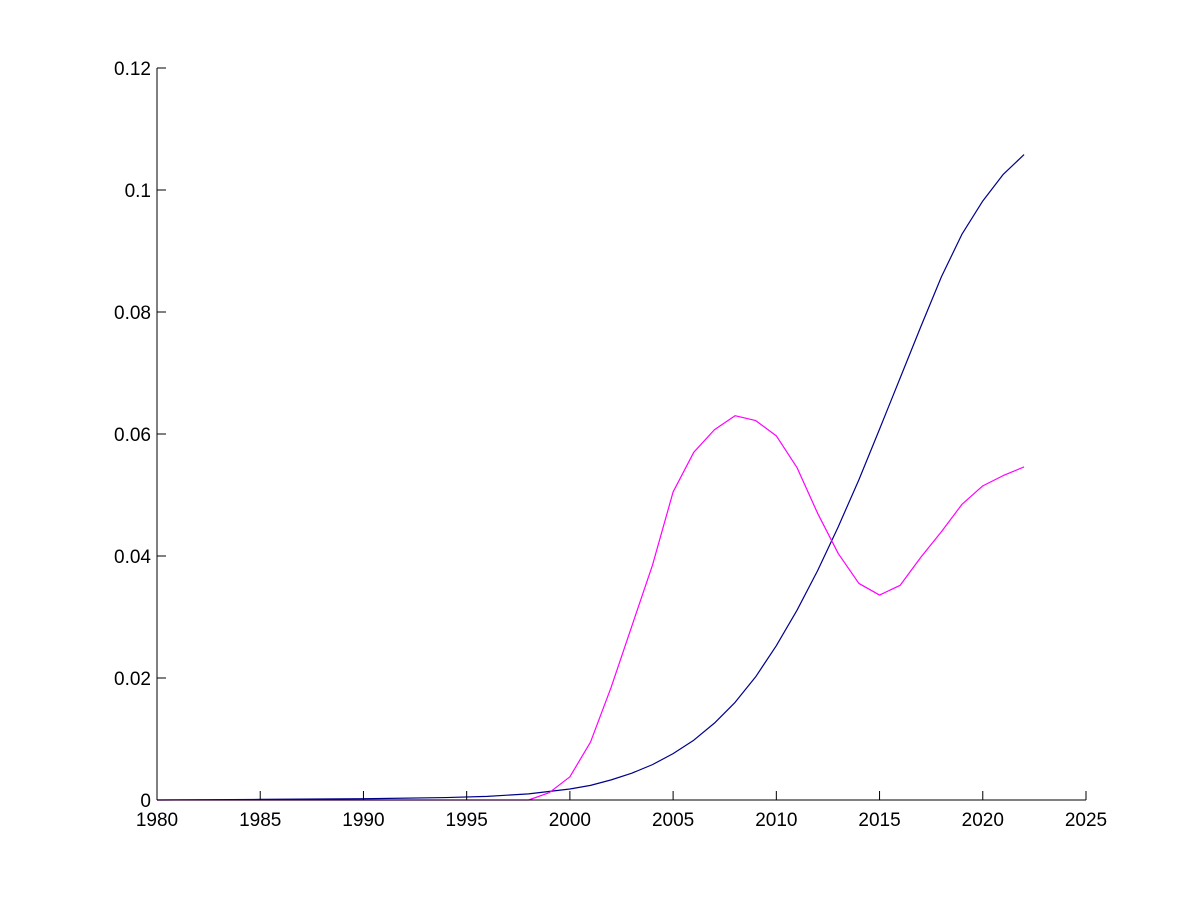 The image size is (1200, 900). What do you see at coordinates (673, 820) in the screenshot?
I see `x-tick-label: 2005` at bounding box center [673, 820].